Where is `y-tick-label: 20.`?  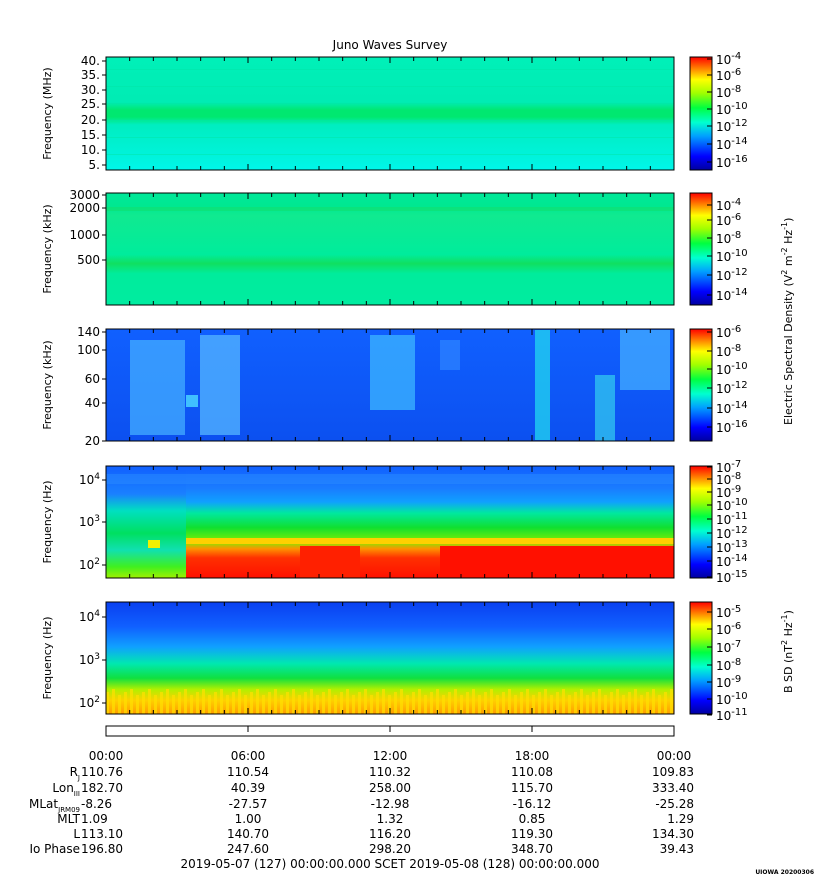
y-tick-label: 20. is located at coordinates (90, 120).